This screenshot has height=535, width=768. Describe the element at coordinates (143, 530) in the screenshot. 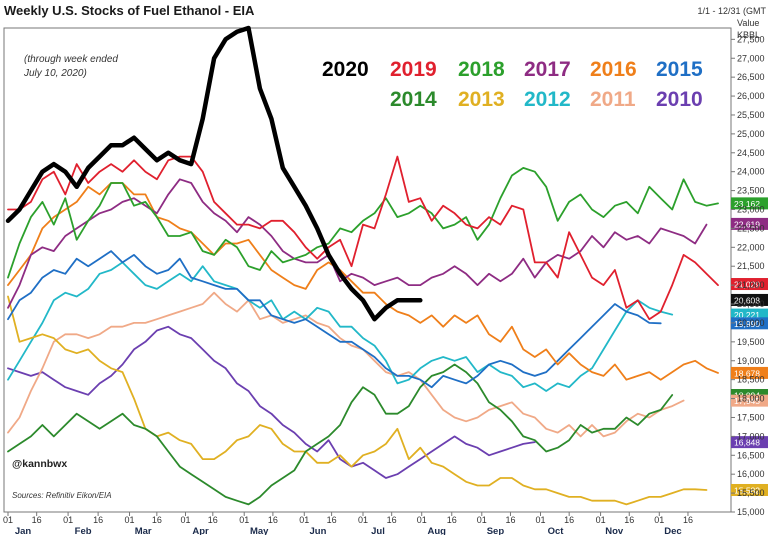

I see `month-label-mar: Mar` at that location.